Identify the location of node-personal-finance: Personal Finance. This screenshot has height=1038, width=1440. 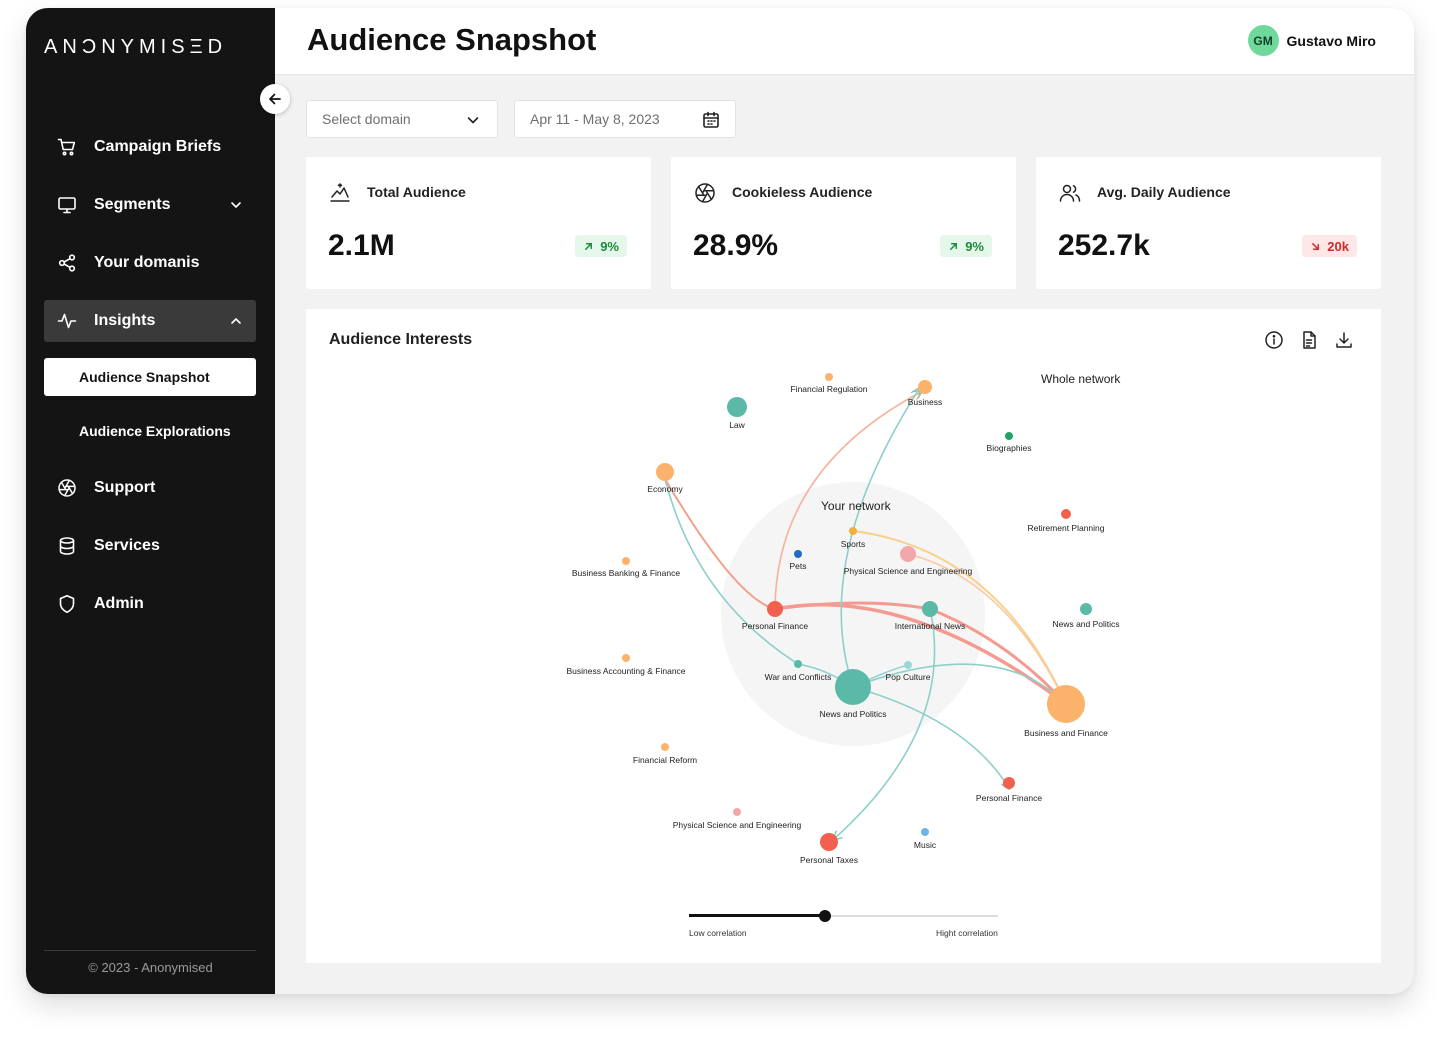
(775, 616).